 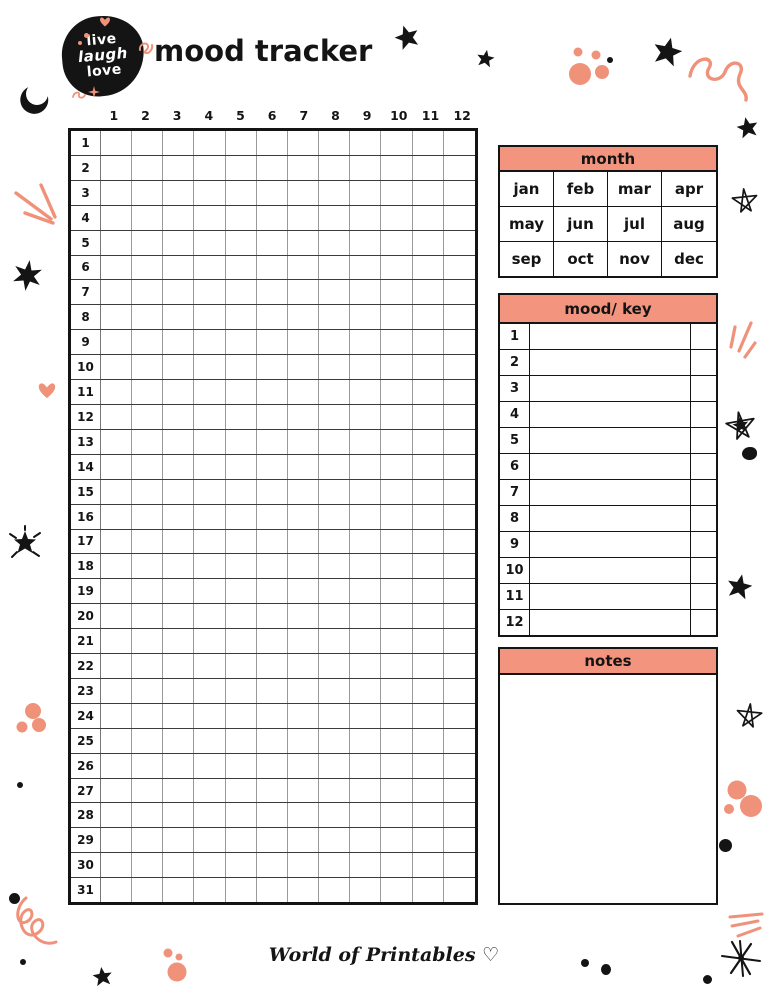 What do you see at coordinates (581, 189) in the screenshot?
I see `month-cell-feb: feb` at bounding box center [581, 189].